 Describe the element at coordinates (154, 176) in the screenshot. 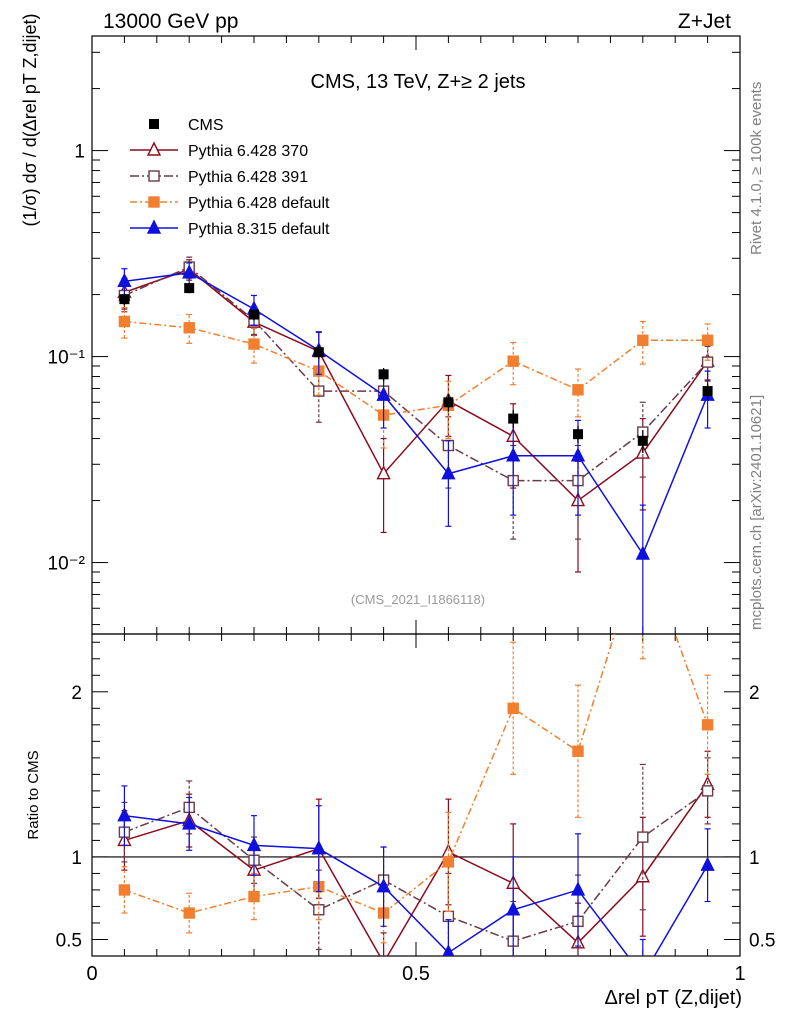

I see `legend-series-2-marker` at that location.